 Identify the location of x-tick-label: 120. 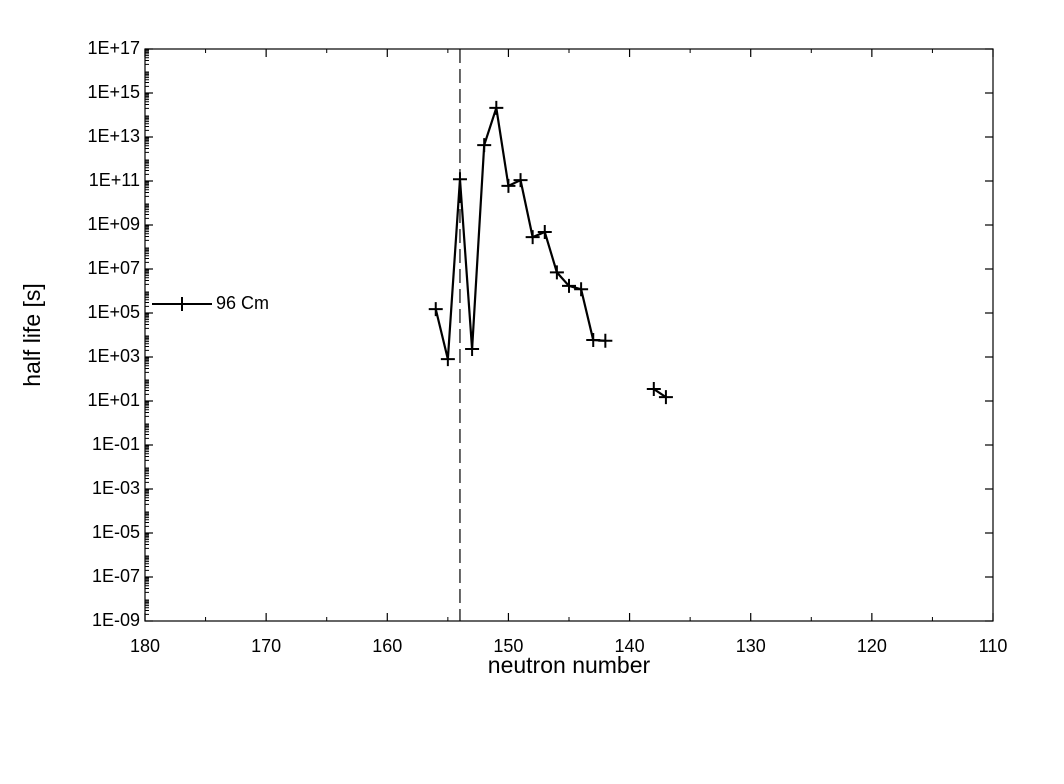
(872, 646).